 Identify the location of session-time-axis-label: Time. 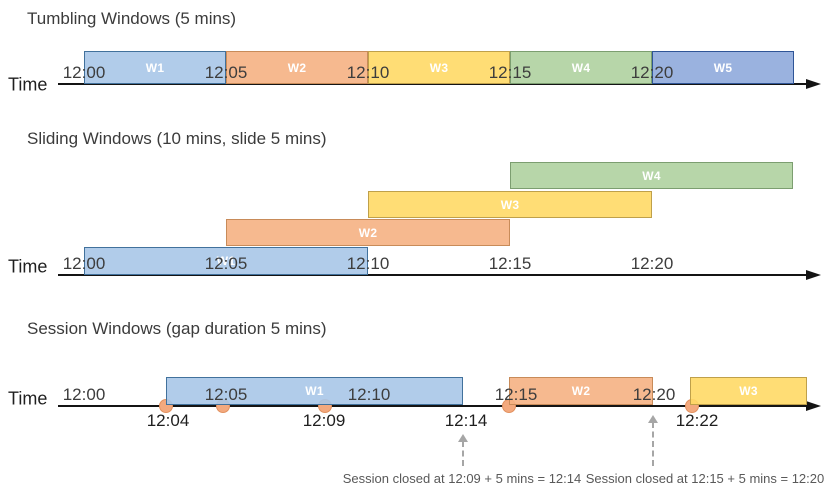
(28, 398).